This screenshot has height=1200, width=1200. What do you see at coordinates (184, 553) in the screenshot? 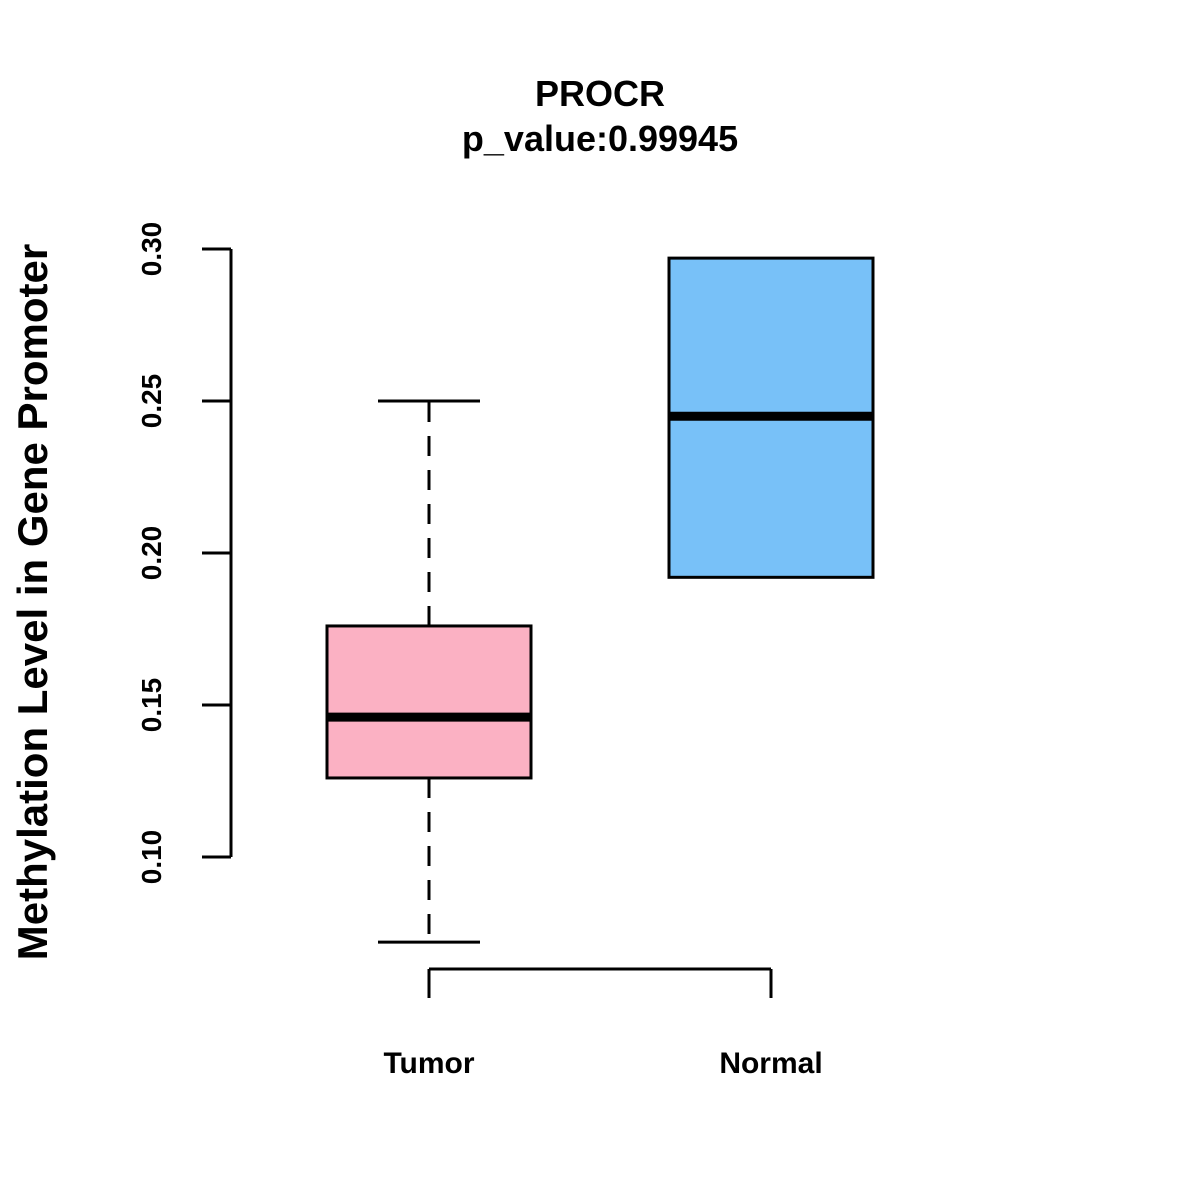
I see `y-axis: 0.10 0.15 0.20 0.25 0.30` at bounding box center [184, 553].